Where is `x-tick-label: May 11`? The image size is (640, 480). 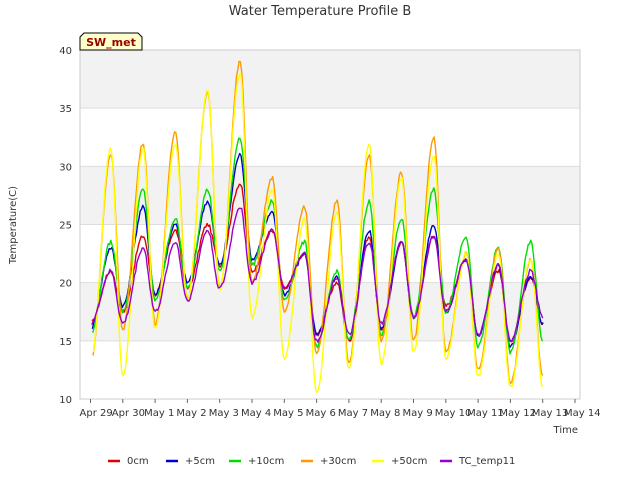 x-tick-label: May 11 is located at coordinates (485, 413).